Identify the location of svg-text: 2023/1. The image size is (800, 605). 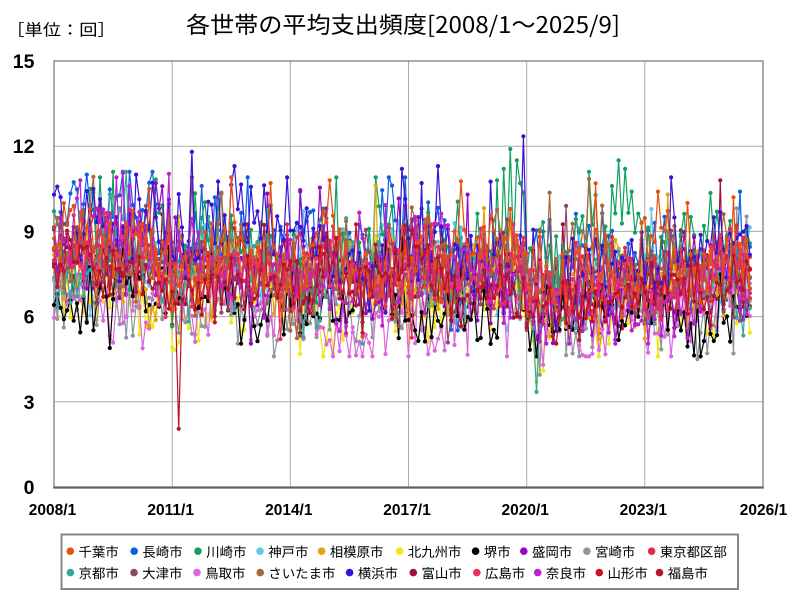
(644, 510).